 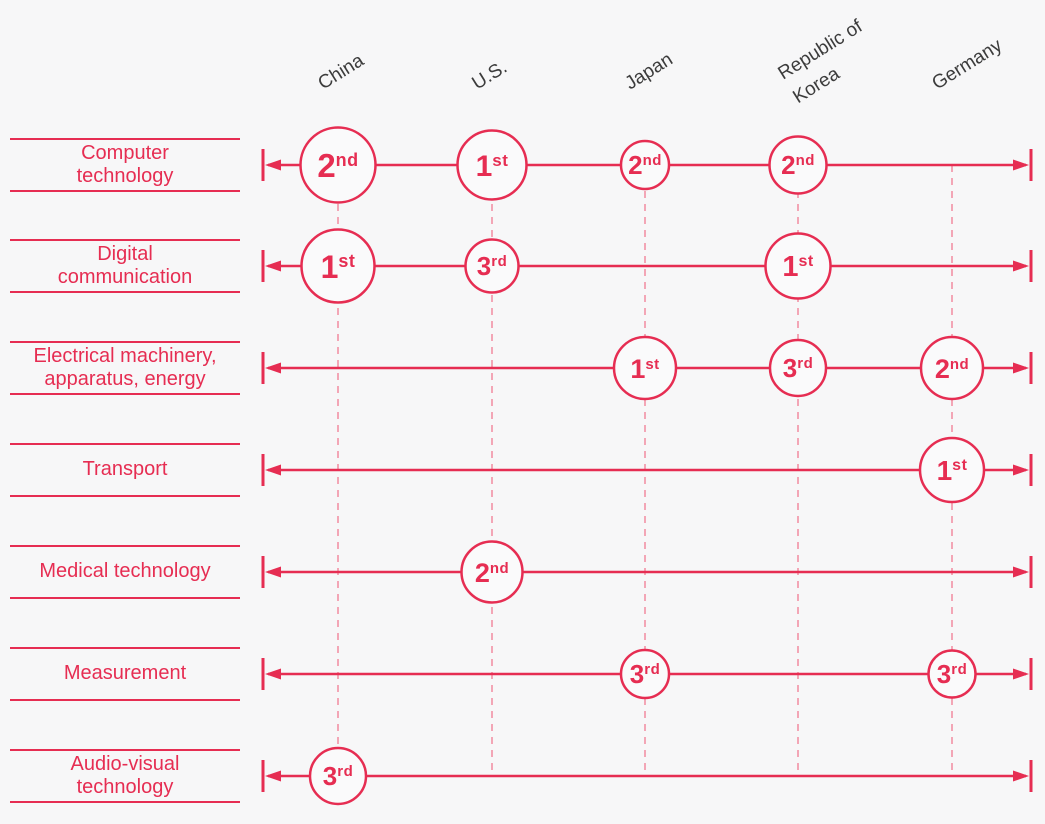 I want to click on row-label-4: Medical technology, so click(x=125, y=572).